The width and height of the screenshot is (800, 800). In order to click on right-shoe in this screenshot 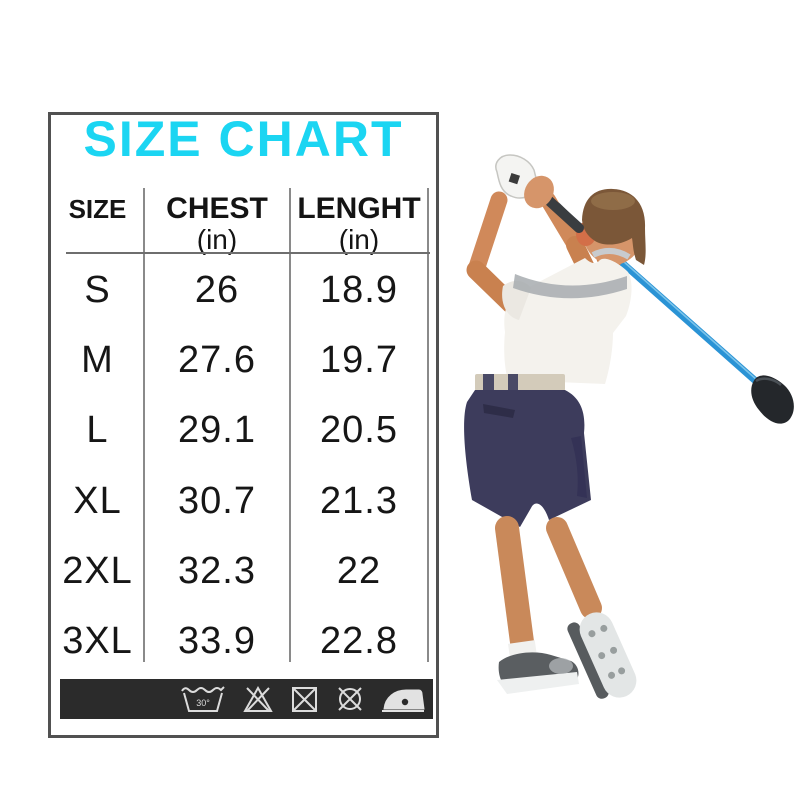, I will do `click(602, 655)`.